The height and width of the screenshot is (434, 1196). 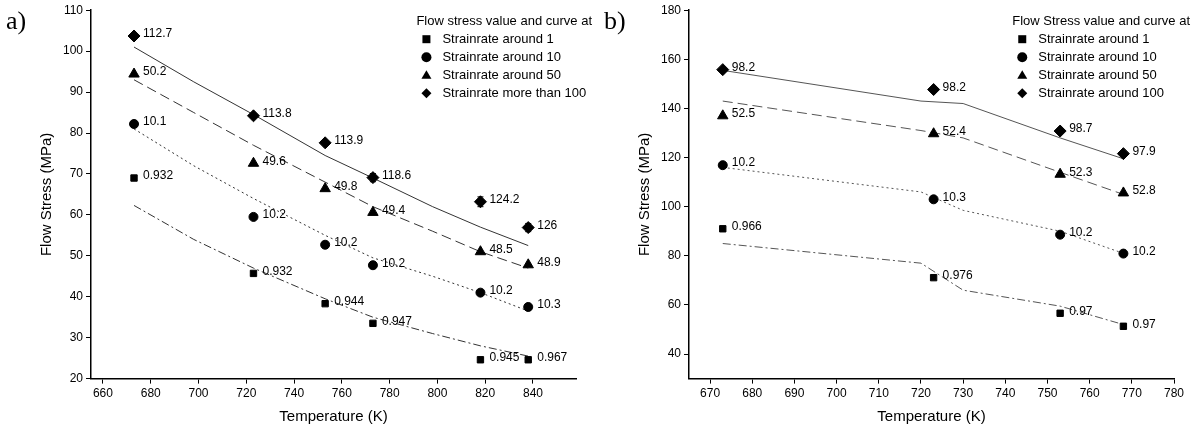 I want to click on y-tick-label: 110, so click(x=73, y=9).